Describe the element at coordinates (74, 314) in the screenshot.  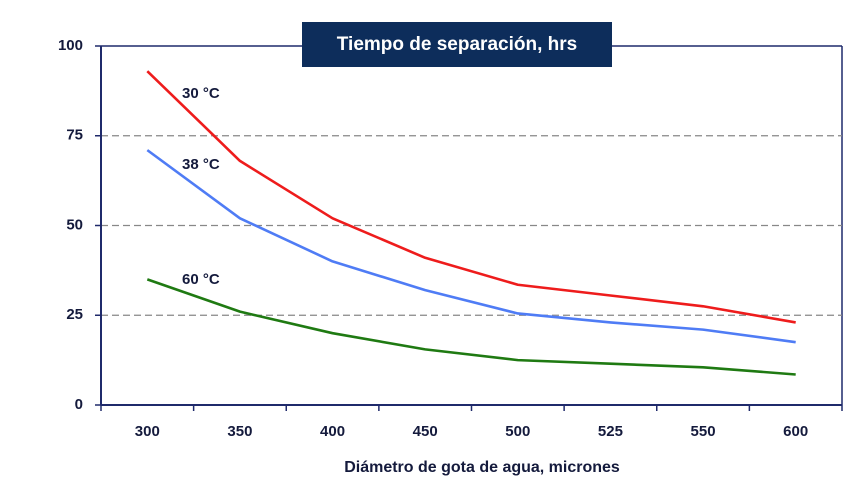
I see `y-tick-label: 25` at that location.